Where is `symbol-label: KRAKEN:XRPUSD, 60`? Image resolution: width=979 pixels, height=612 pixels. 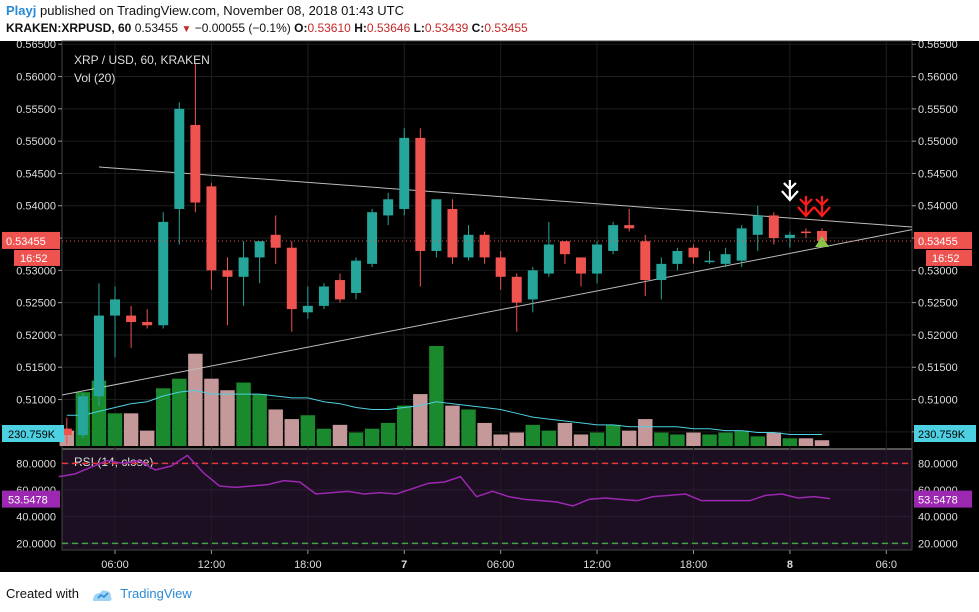
symbol-label: KRAKEN:XRPUSD, 60 is located at coordinates (69, 28).